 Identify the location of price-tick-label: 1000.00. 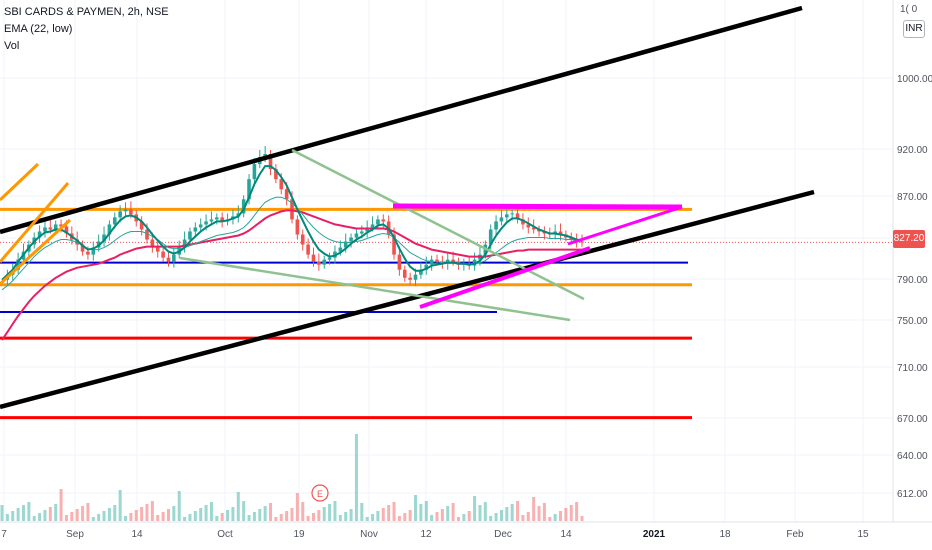
(914, 79).